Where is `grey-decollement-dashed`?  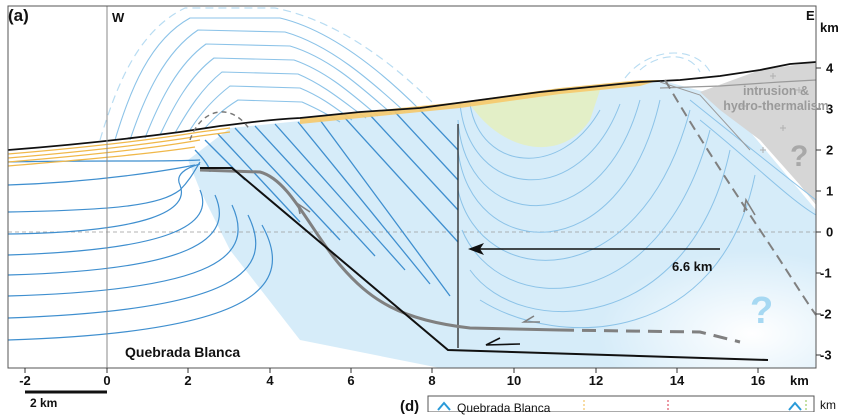
grey-decollement-dashed is located at coordinates (650, 336).